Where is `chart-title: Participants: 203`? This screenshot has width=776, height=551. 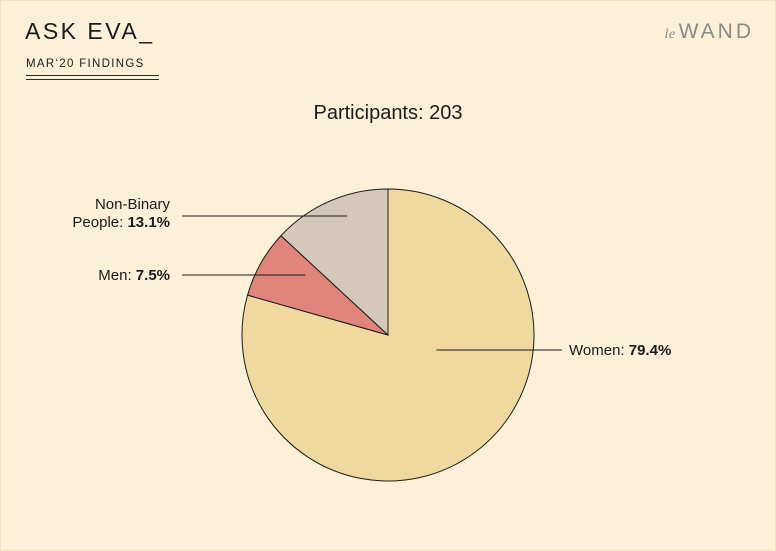 chart-title: Participants: 203 is located at coordinates (388, 113).